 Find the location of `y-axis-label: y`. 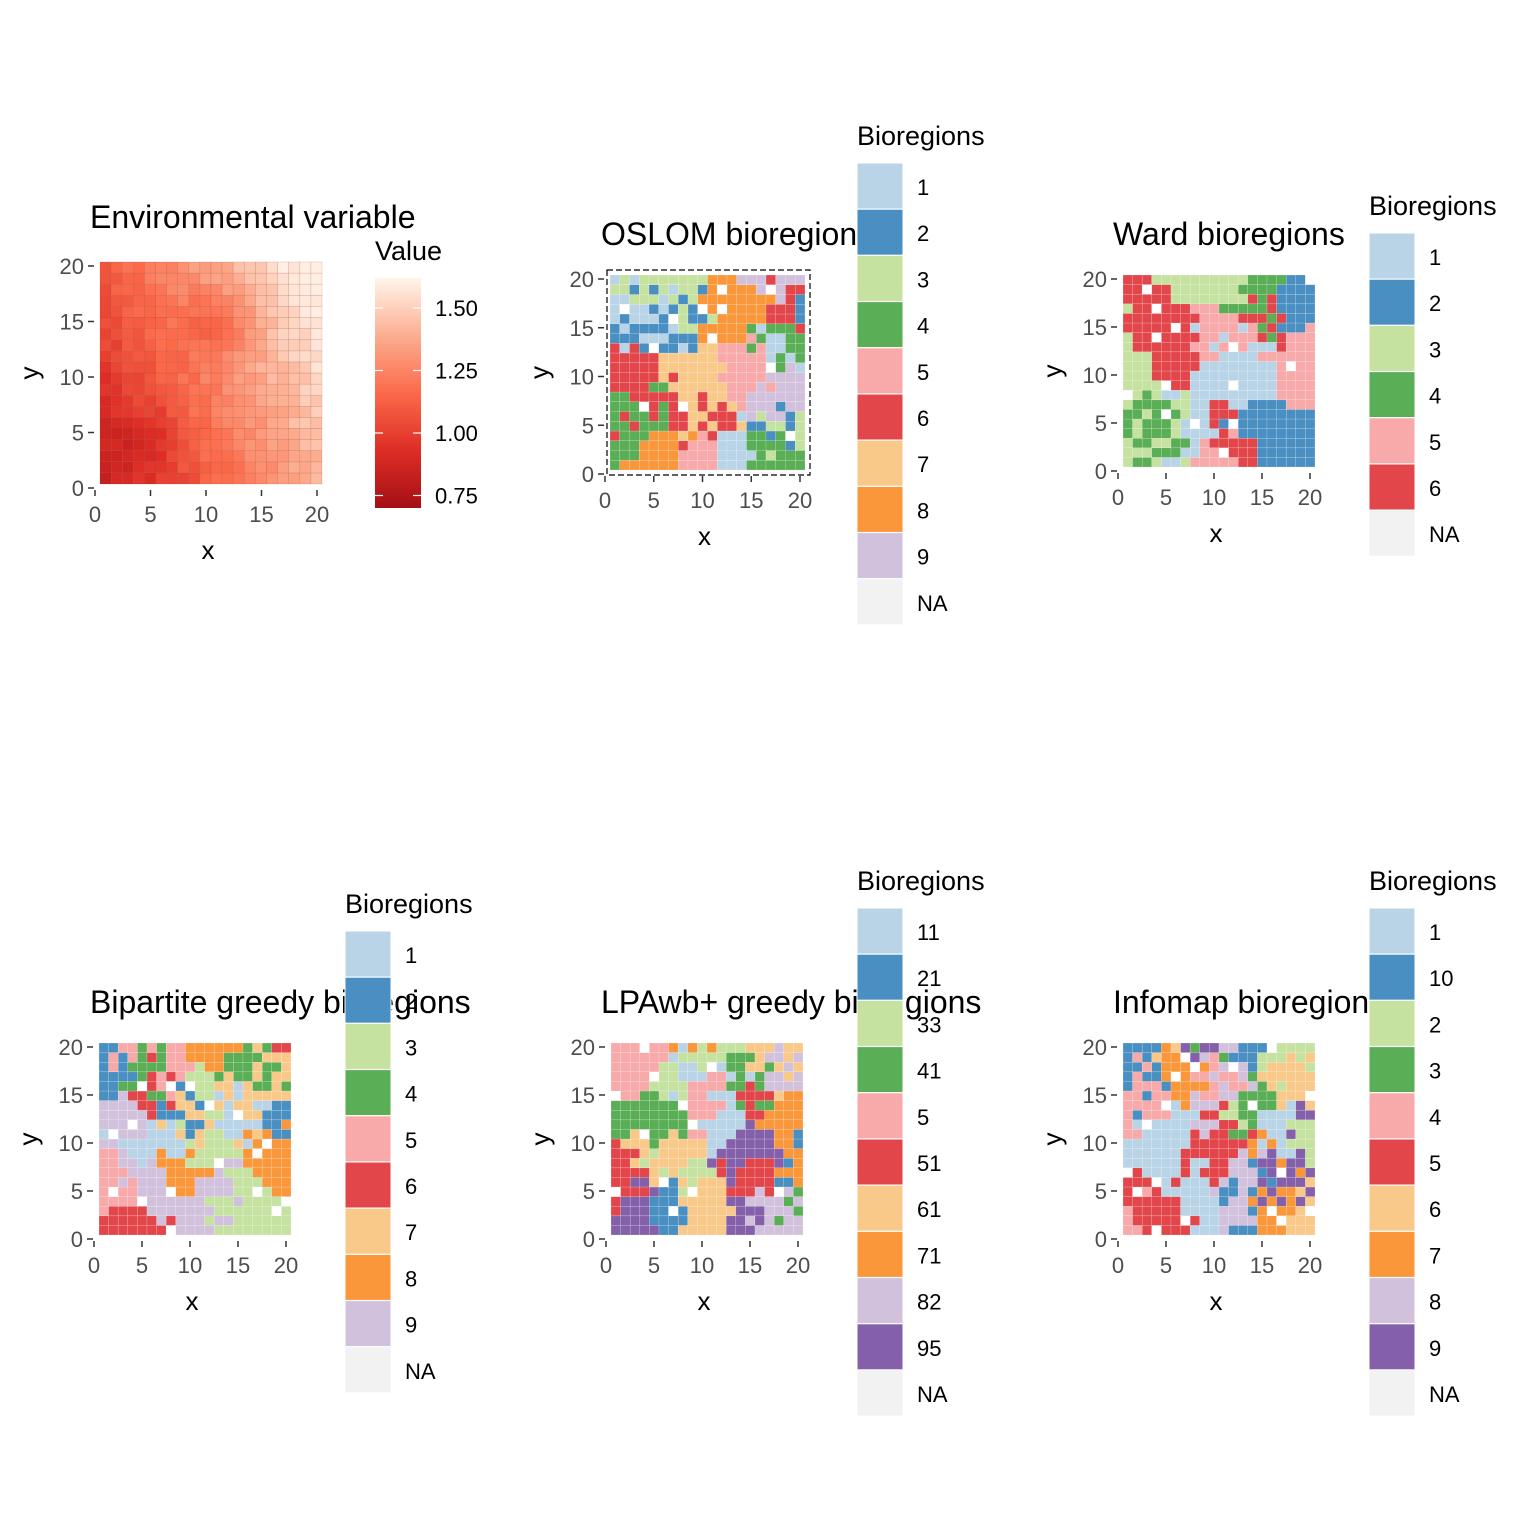

y-axis-label: y is located at coordinates (1052, 371).